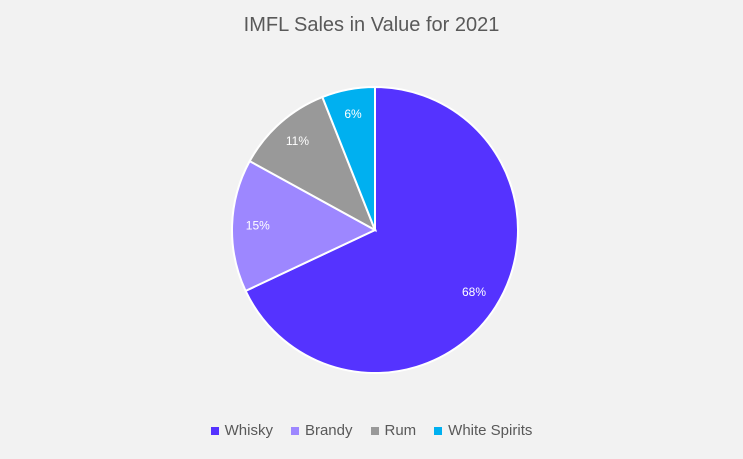 The width and height of the screenshot is (743, 459). What do you see at coordinates (297, 141) in the screenshot?
I see `data-label-rum: 11%` at bounding box center [297, 141].